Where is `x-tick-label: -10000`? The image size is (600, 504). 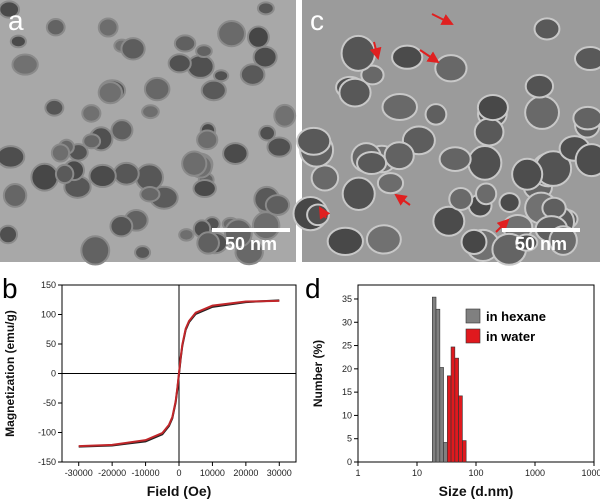 x-tick-label: -10000 is located at coordinates (146, 473).